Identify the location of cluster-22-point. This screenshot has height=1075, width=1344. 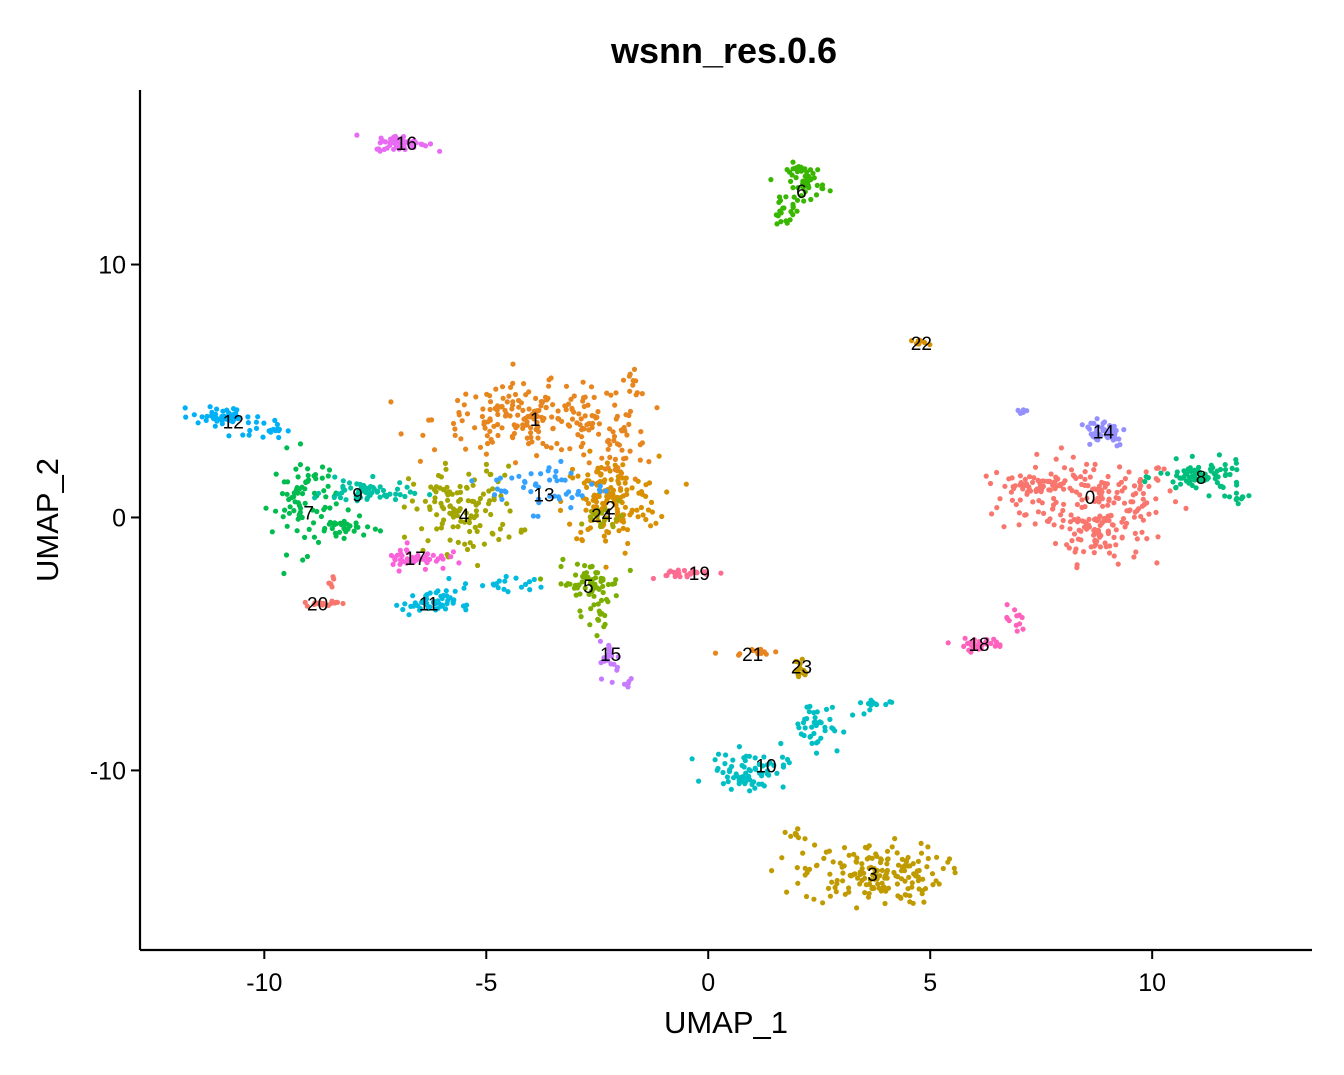
(925, 342).